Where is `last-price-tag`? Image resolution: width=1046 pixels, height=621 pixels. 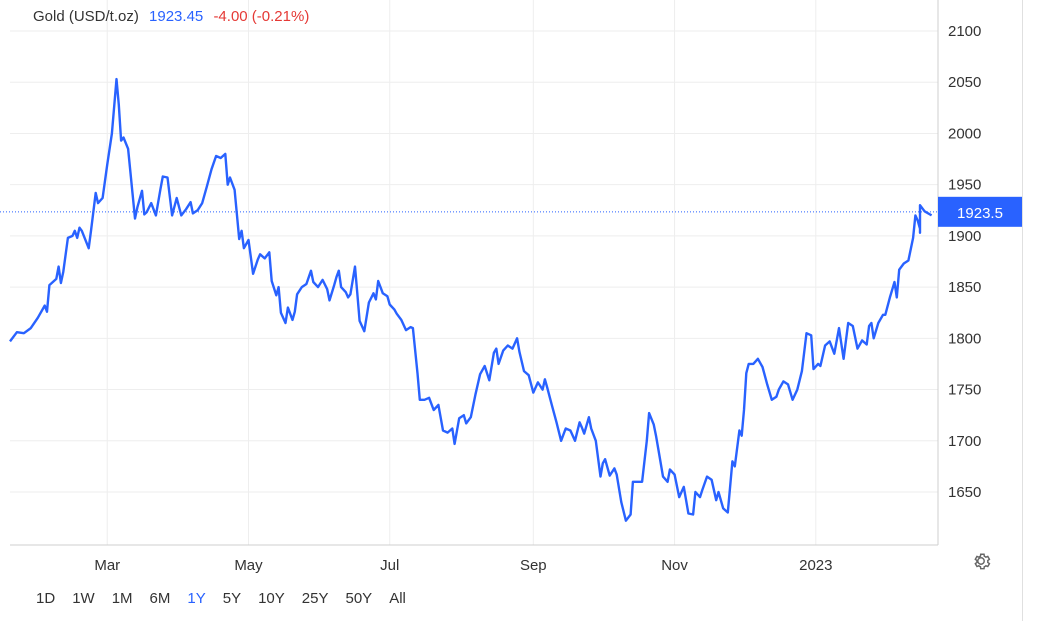 last-price-tag is located at coordinates (980, 211).